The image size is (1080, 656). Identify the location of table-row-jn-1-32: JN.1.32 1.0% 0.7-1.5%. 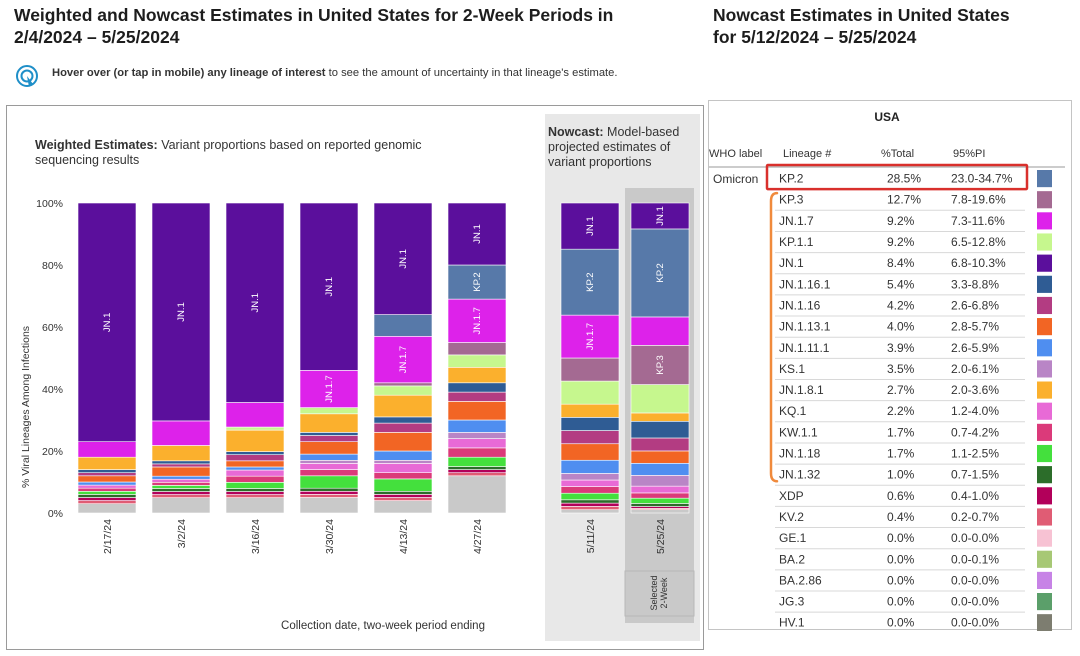
(913, 476).